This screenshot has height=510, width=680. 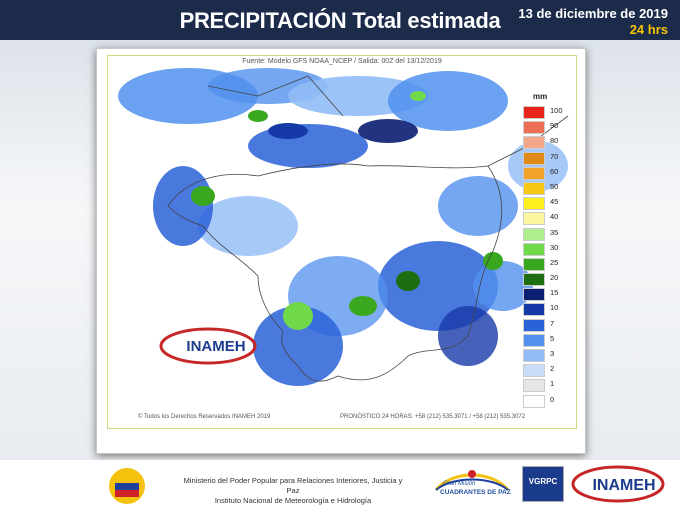 What do you see at coordinates (554, 186) in the screenshot?
I see `legend-label: 50` at bounding box center [554, 186].